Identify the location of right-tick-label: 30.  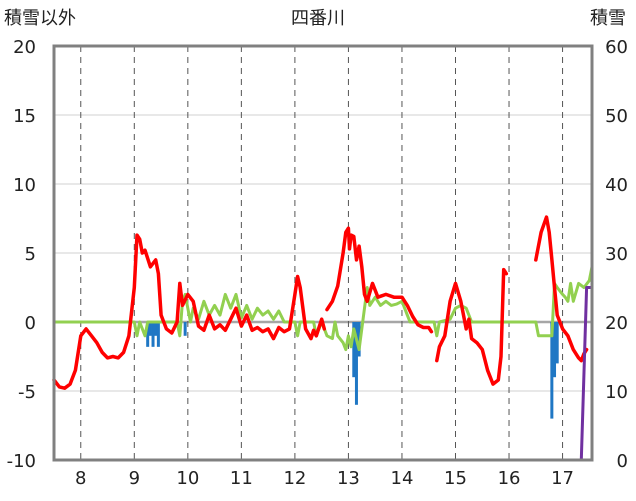
(616, 254).